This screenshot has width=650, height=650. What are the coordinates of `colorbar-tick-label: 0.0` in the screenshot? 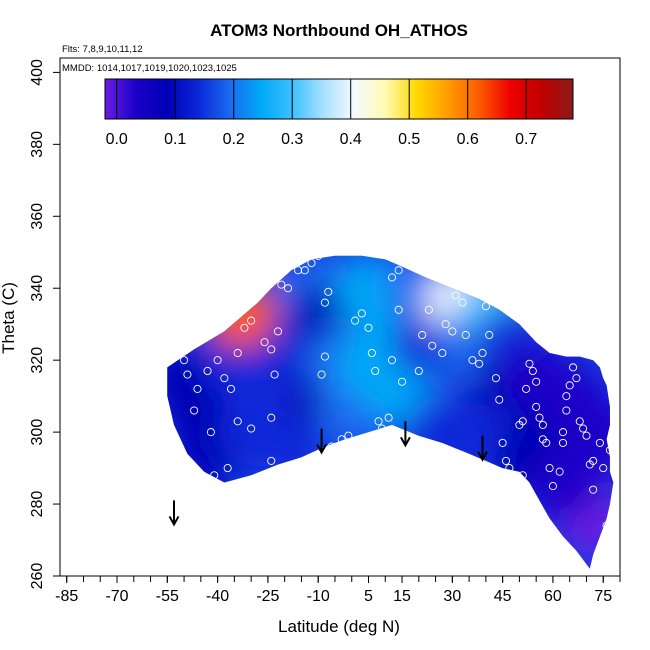 It's located at (117, 139).